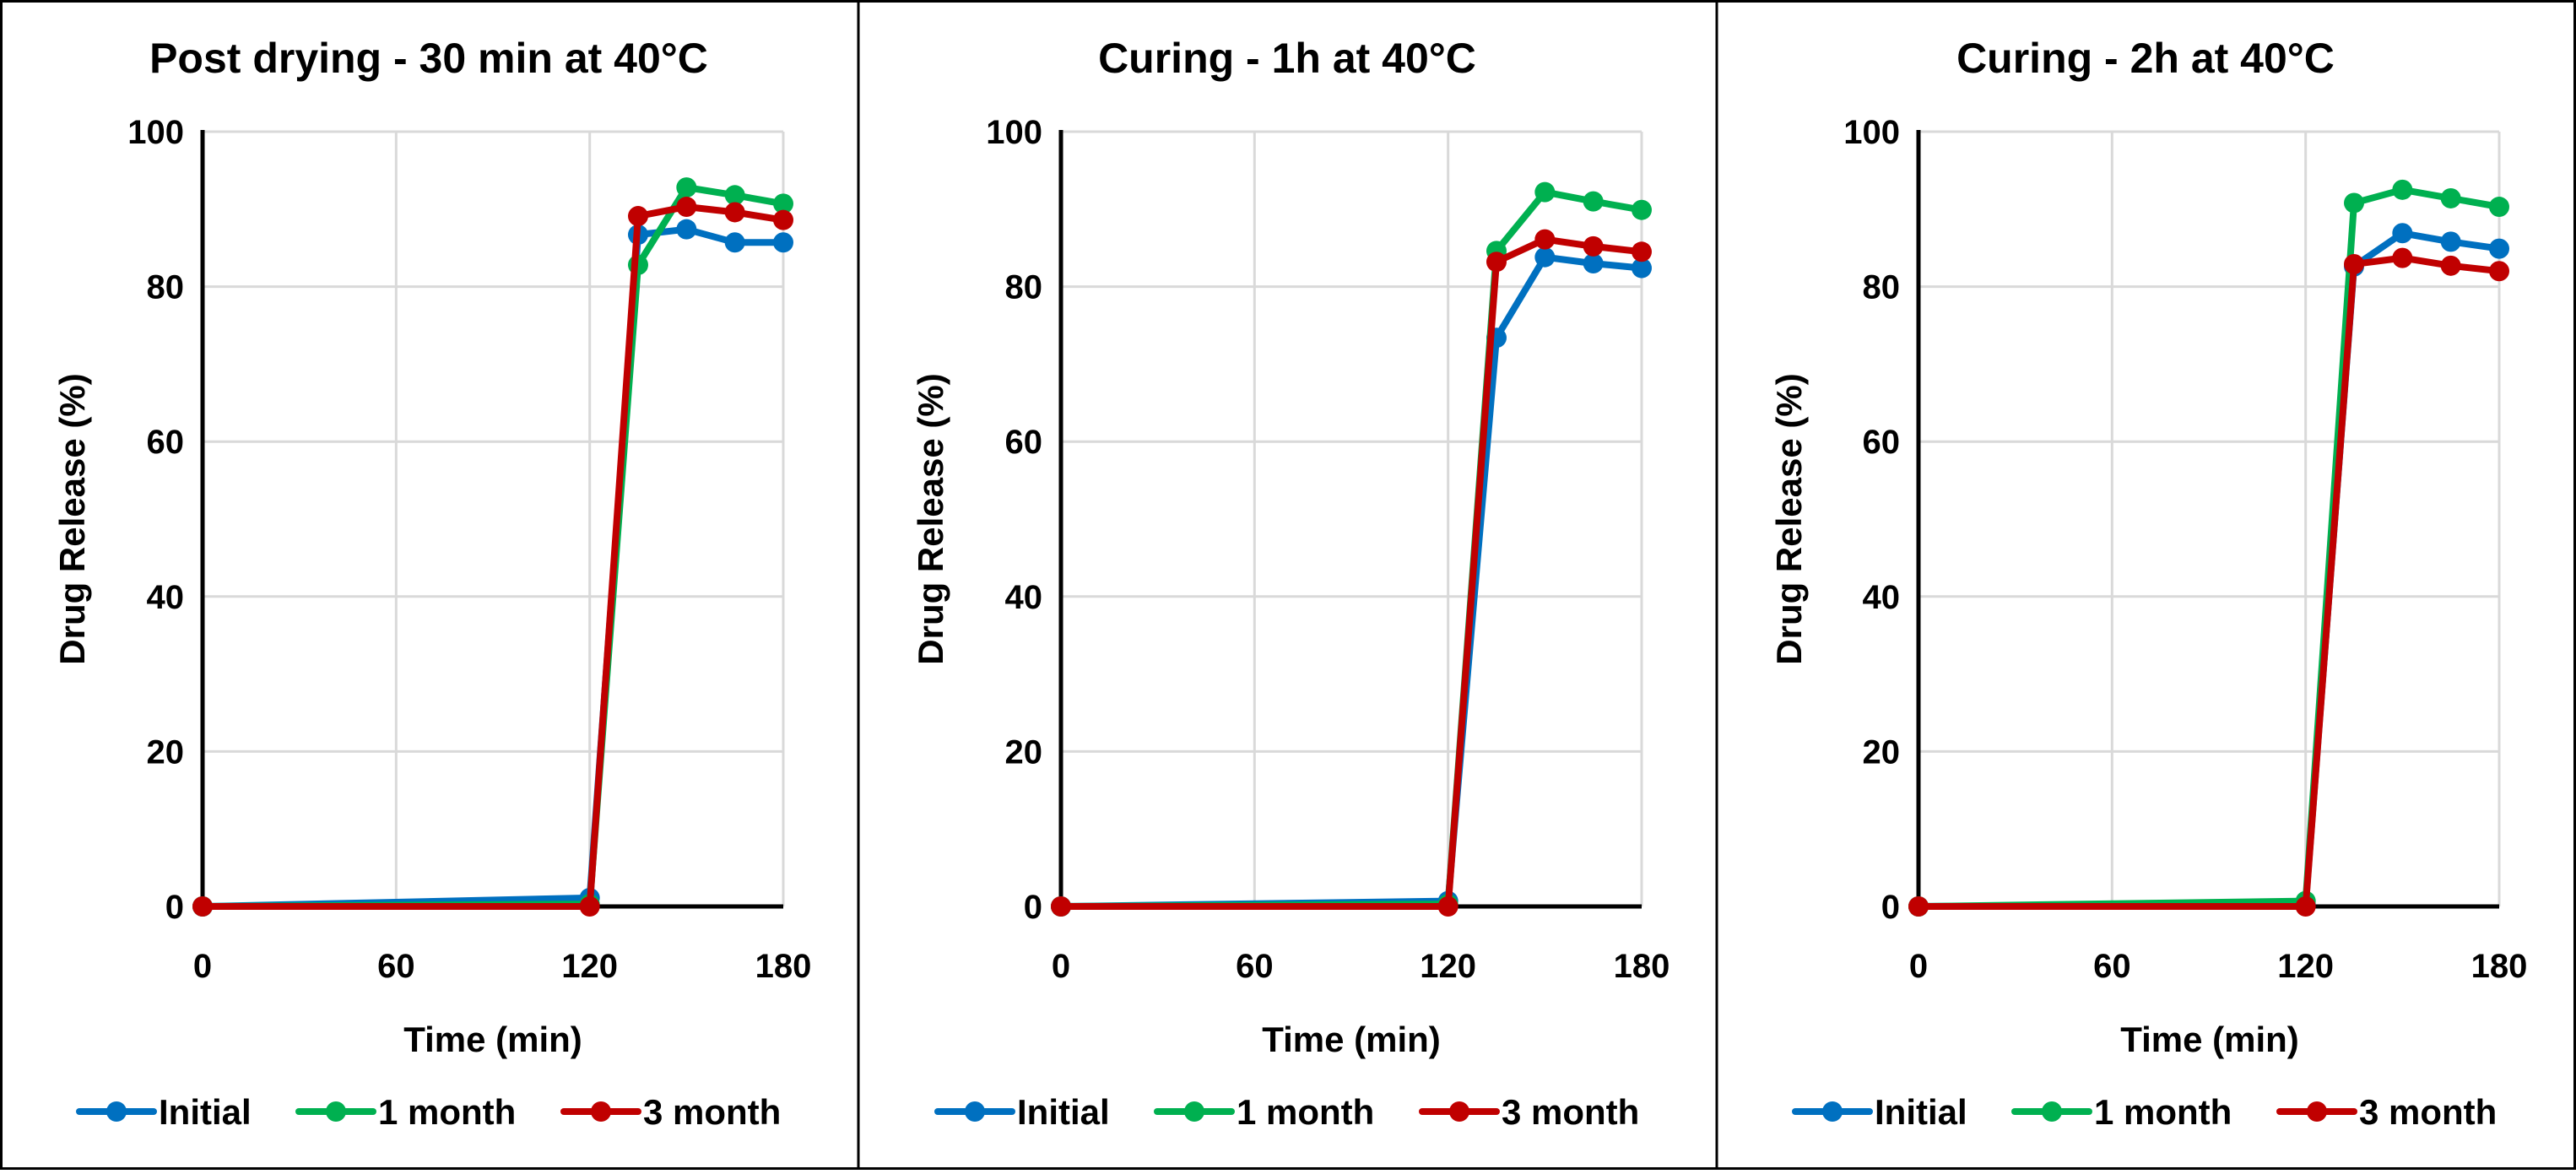 The height and width of the screenshot is (1174, 2576). I want to click on legend-item: 1 month, so click(1264, 1112).